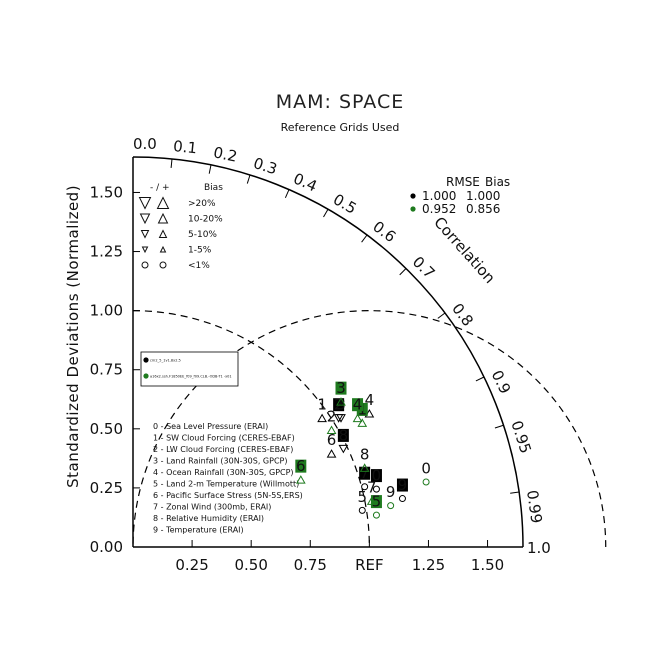 This screenshot has height=653, width=648. Describe the element at coordinates (224, 438) in the screenshot. I see `variable-legend-item: 1 - SW Cloud Forcing (CERES-EBAF)` at that location.